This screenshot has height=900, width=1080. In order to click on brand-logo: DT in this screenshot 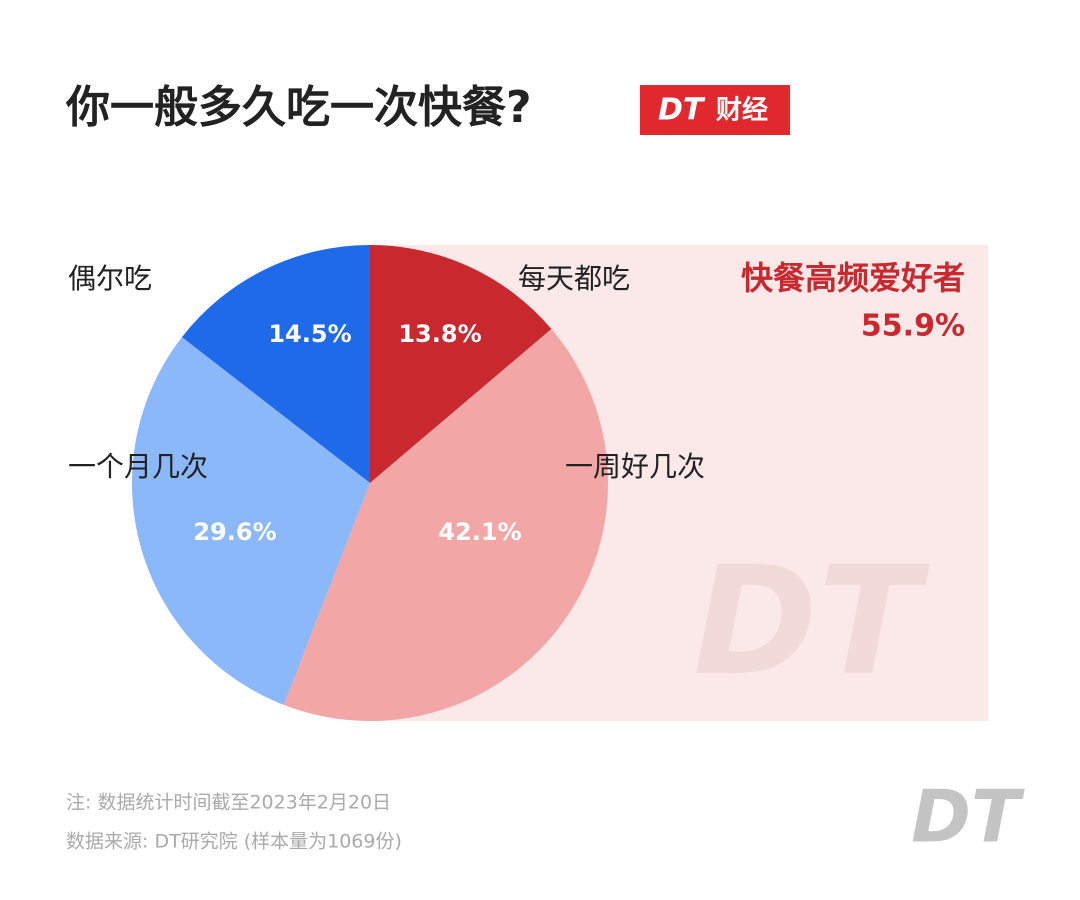, I will do `click(682, 110)`.